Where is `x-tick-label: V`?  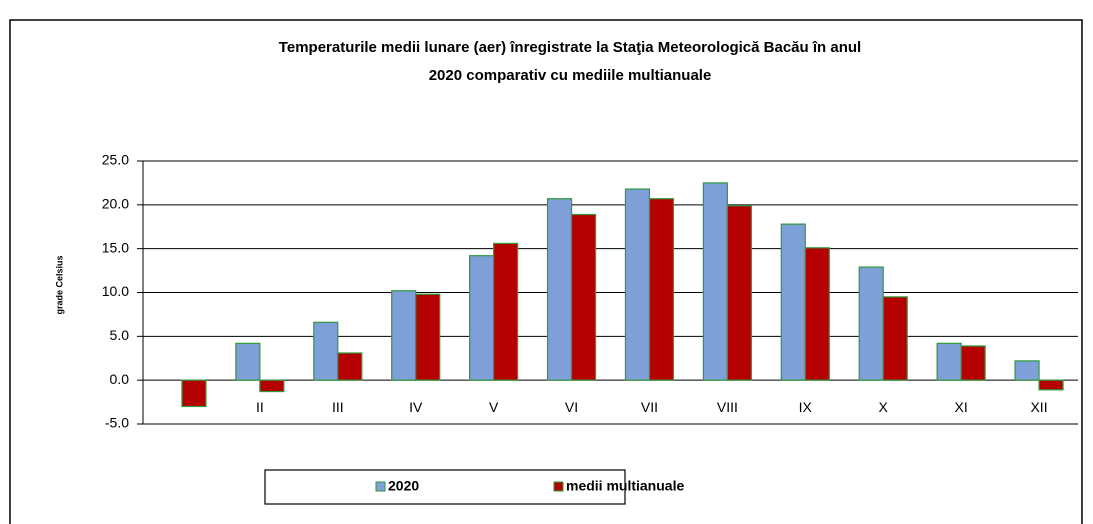 x-tick-label: V is located at coordinates (494, 407).